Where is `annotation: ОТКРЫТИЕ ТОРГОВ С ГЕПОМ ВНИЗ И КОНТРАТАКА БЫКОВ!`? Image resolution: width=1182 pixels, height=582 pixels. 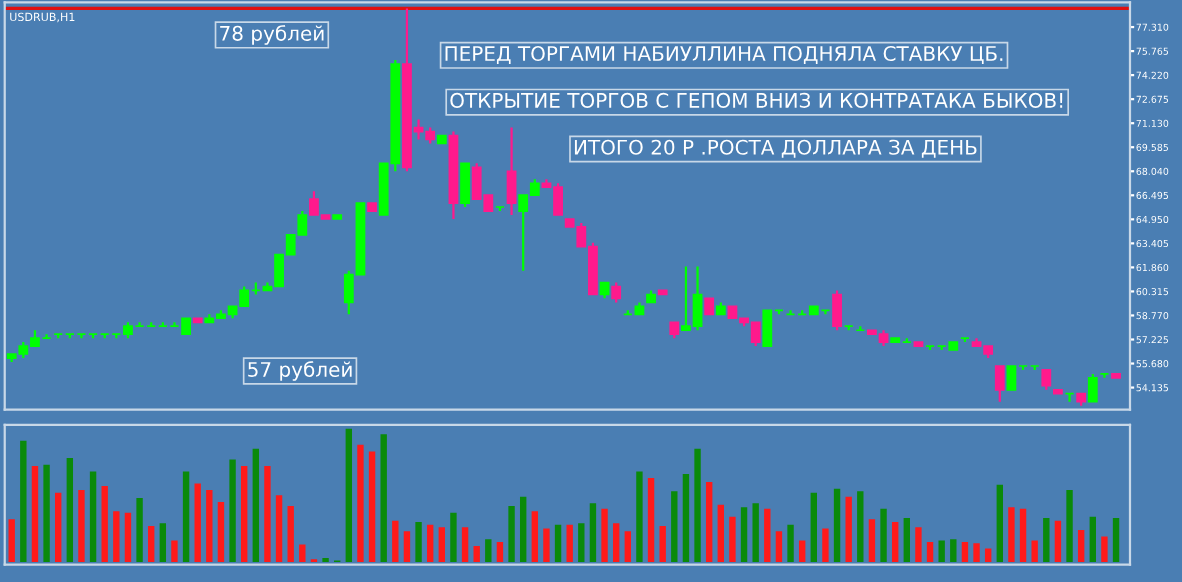
annotation: ОТКРЫТИЕ ТОРГОВ С ГЕПОМ ВНИЗ И КОНТРАТАКА БЫКОВ! is located at coordinates (756, 100).